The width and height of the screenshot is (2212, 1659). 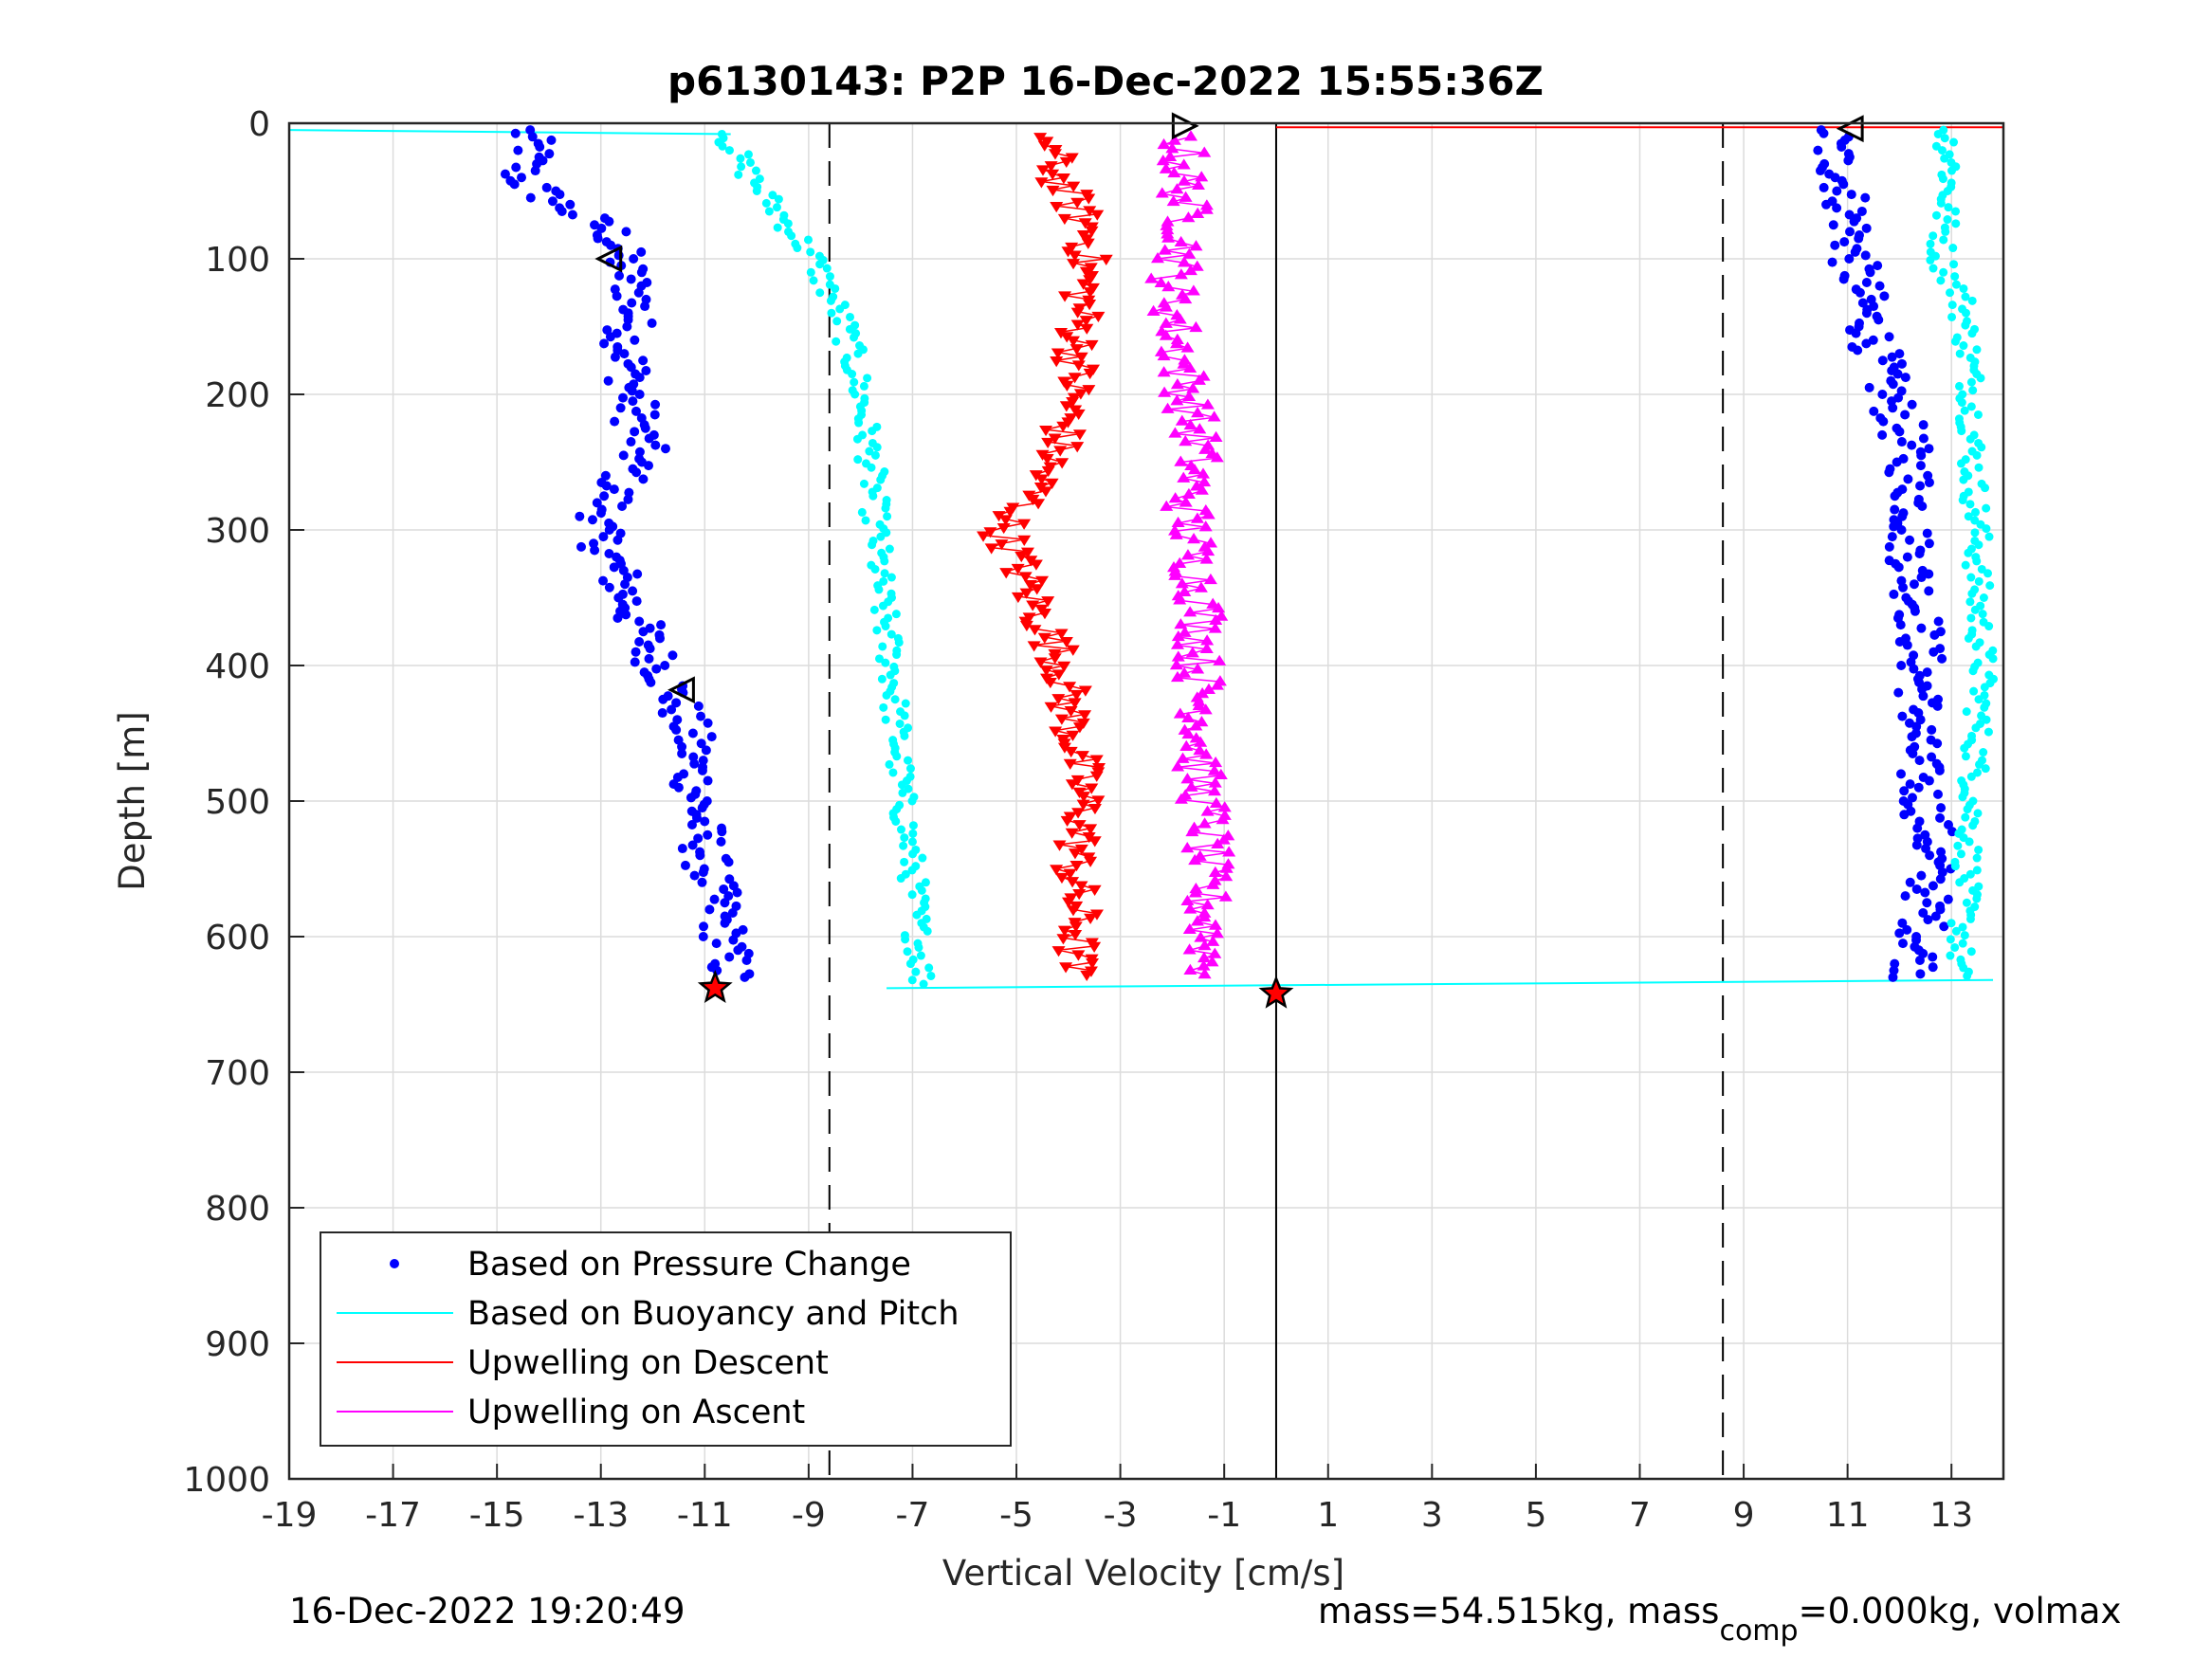 I want to click on bottom-marker, so click(x=1276, y=992).